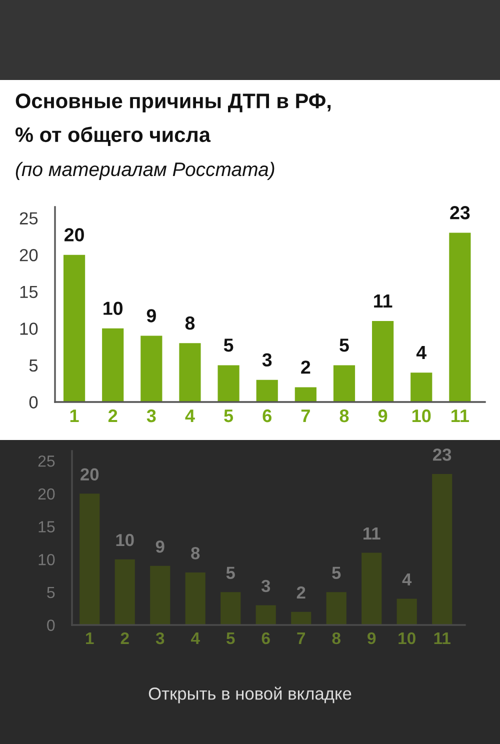 The image size is (500, 744). Describe the element at coordinates (145, 171) in the screenshot. I see `chart-subtitle: (по материалам Росстата)` at that location.